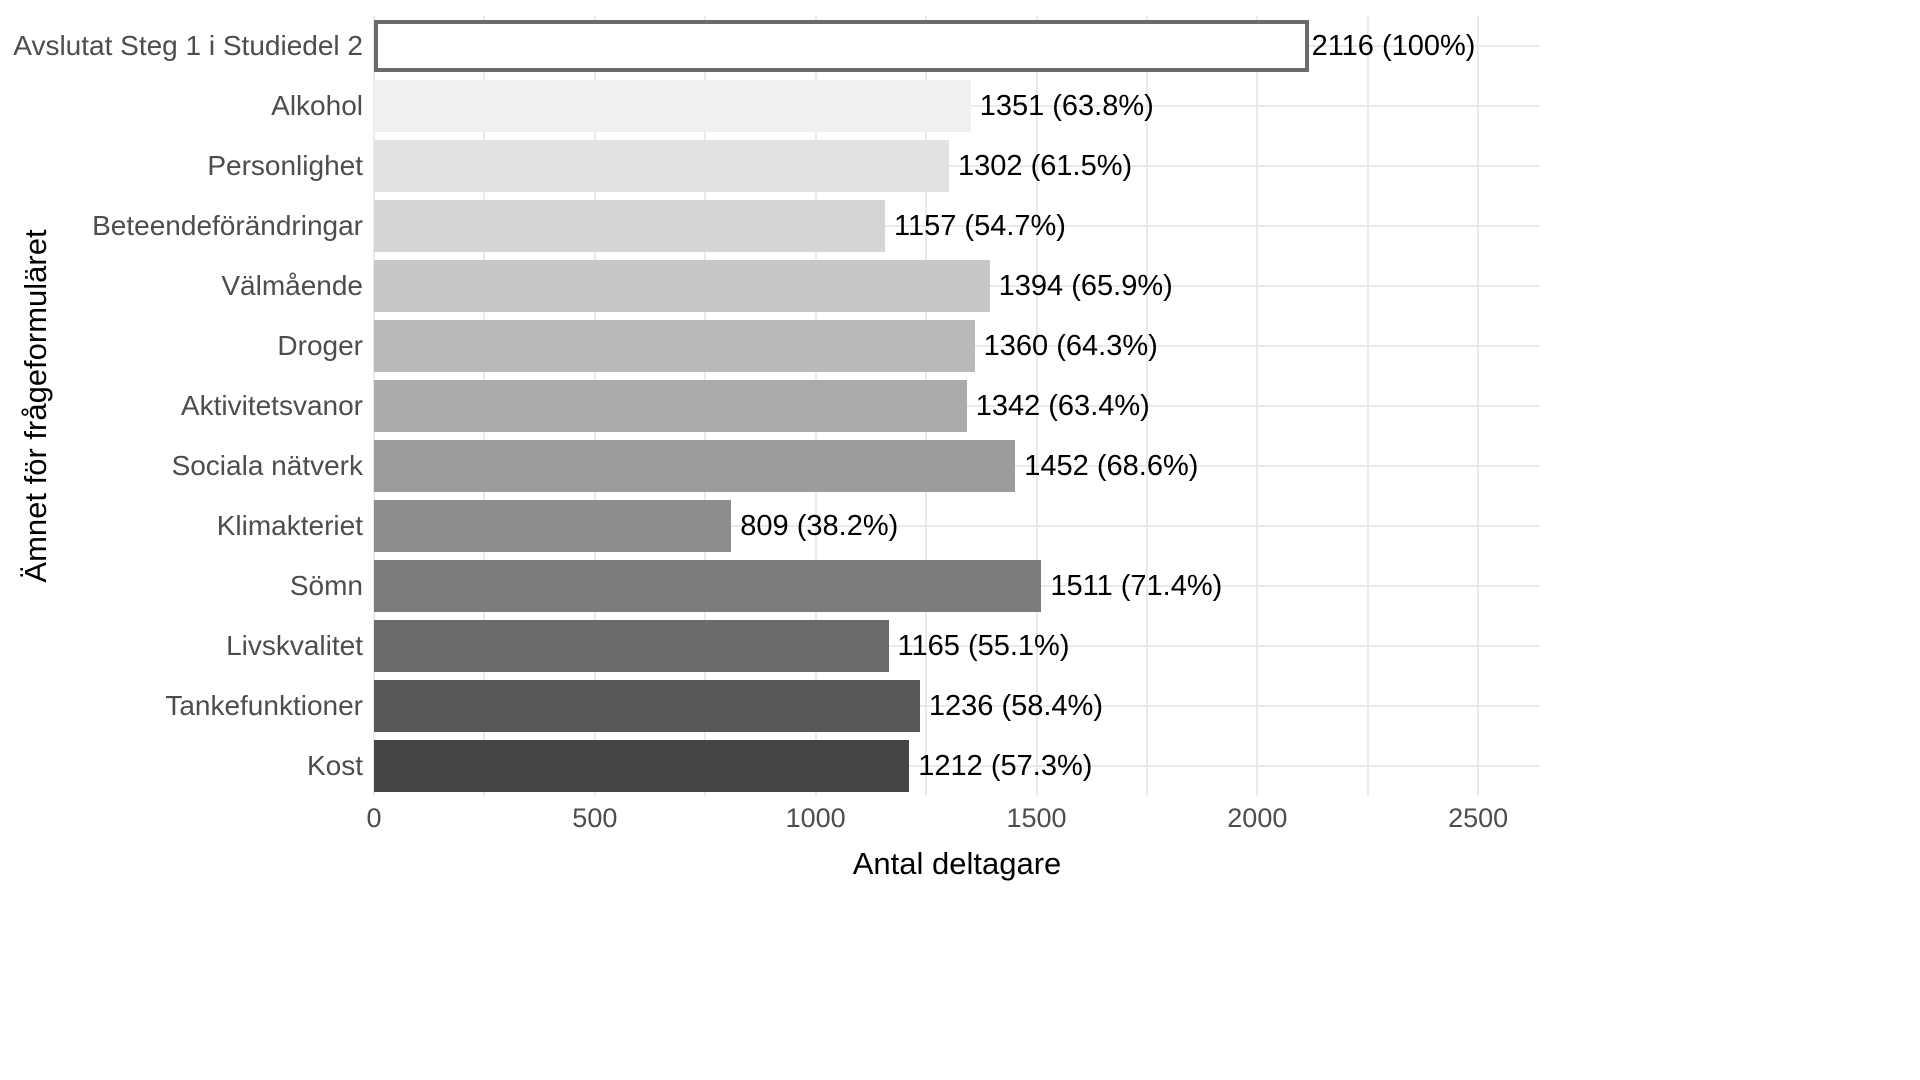  Describe the element at coordinates (334, 765) in the screenshot. I see `category-label: Kost` at that location.